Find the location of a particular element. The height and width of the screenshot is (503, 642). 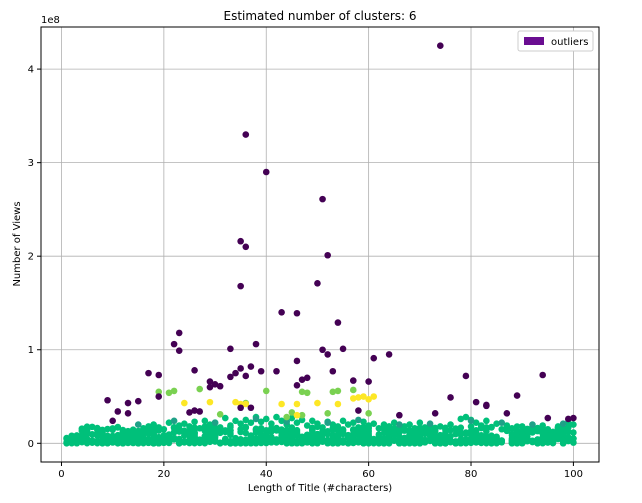

y-tick-label: 3 is located at coordinates (31, 163).